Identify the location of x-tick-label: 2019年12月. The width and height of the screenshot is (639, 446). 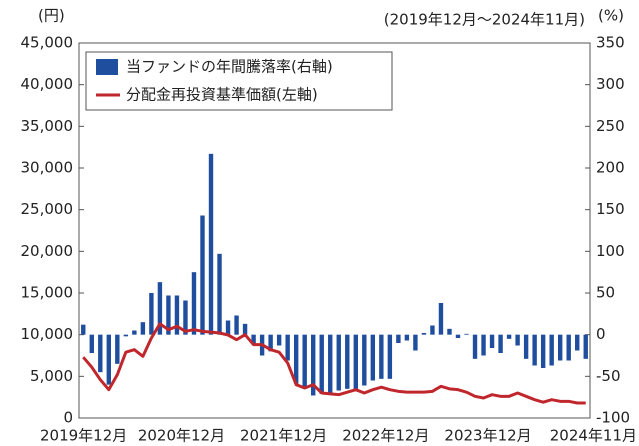
(83, 436).